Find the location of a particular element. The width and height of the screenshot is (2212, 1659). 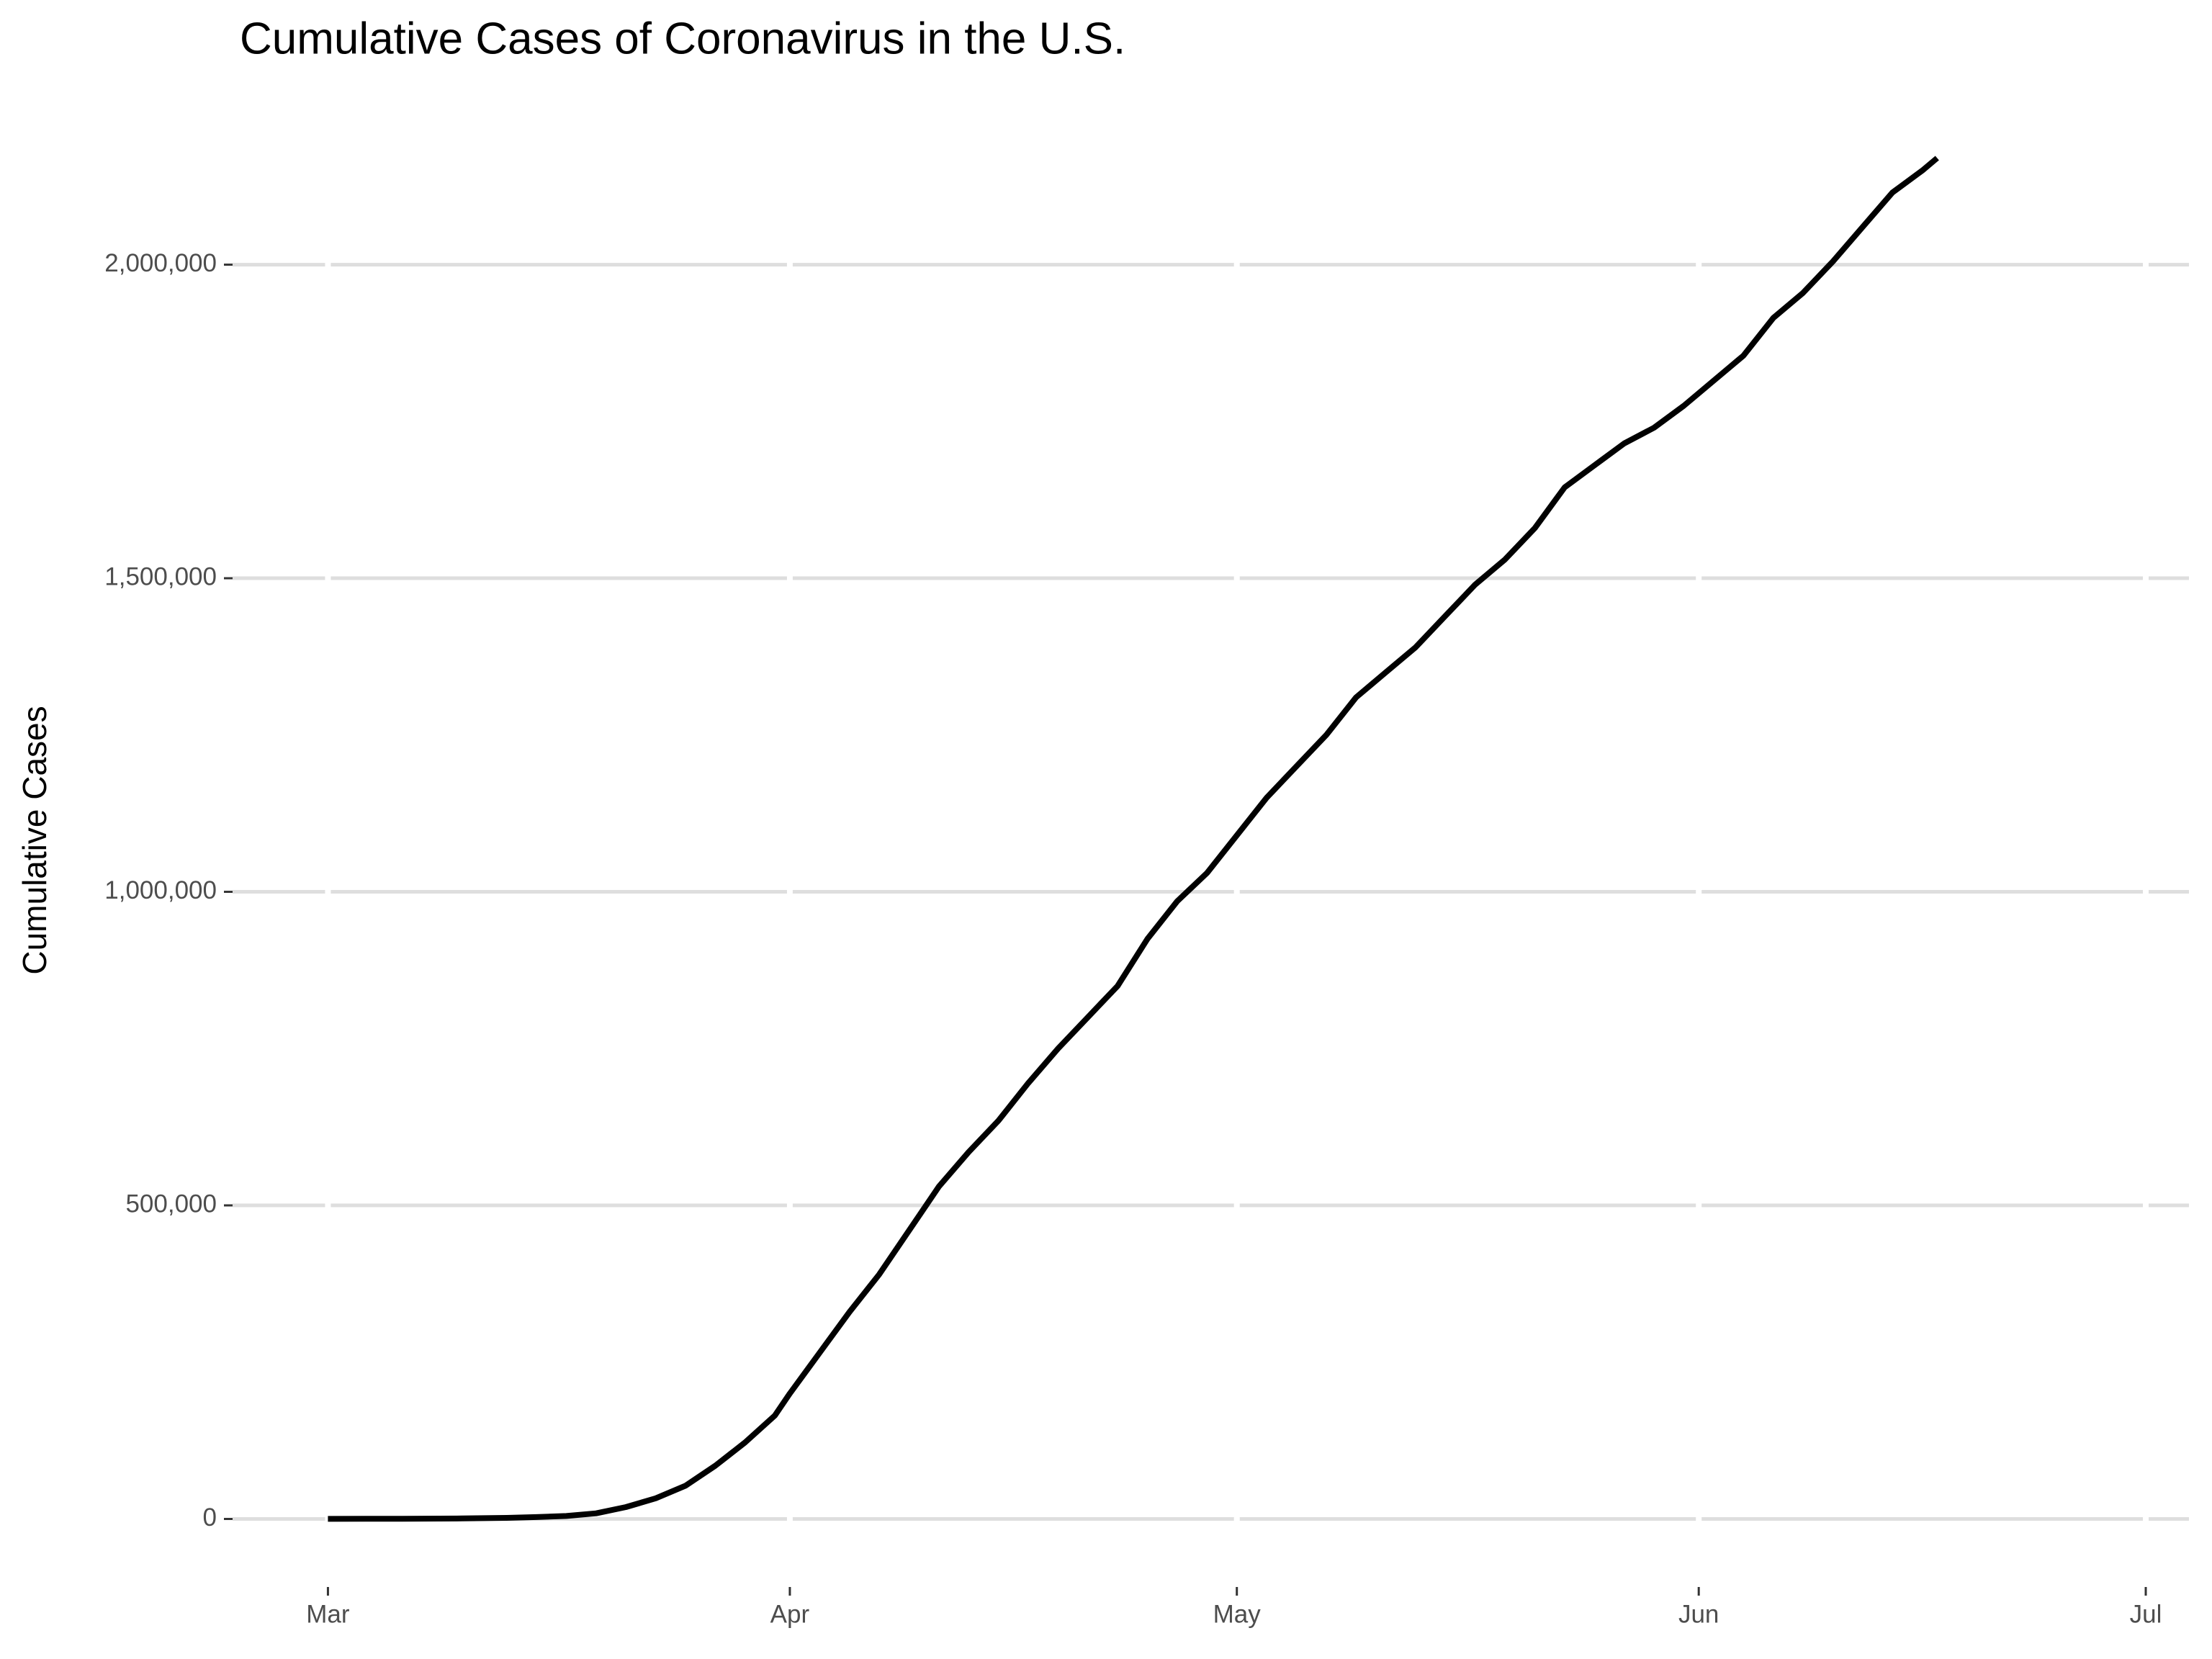

x-tick-label: Jun is located at coordinates (1698, 1614).